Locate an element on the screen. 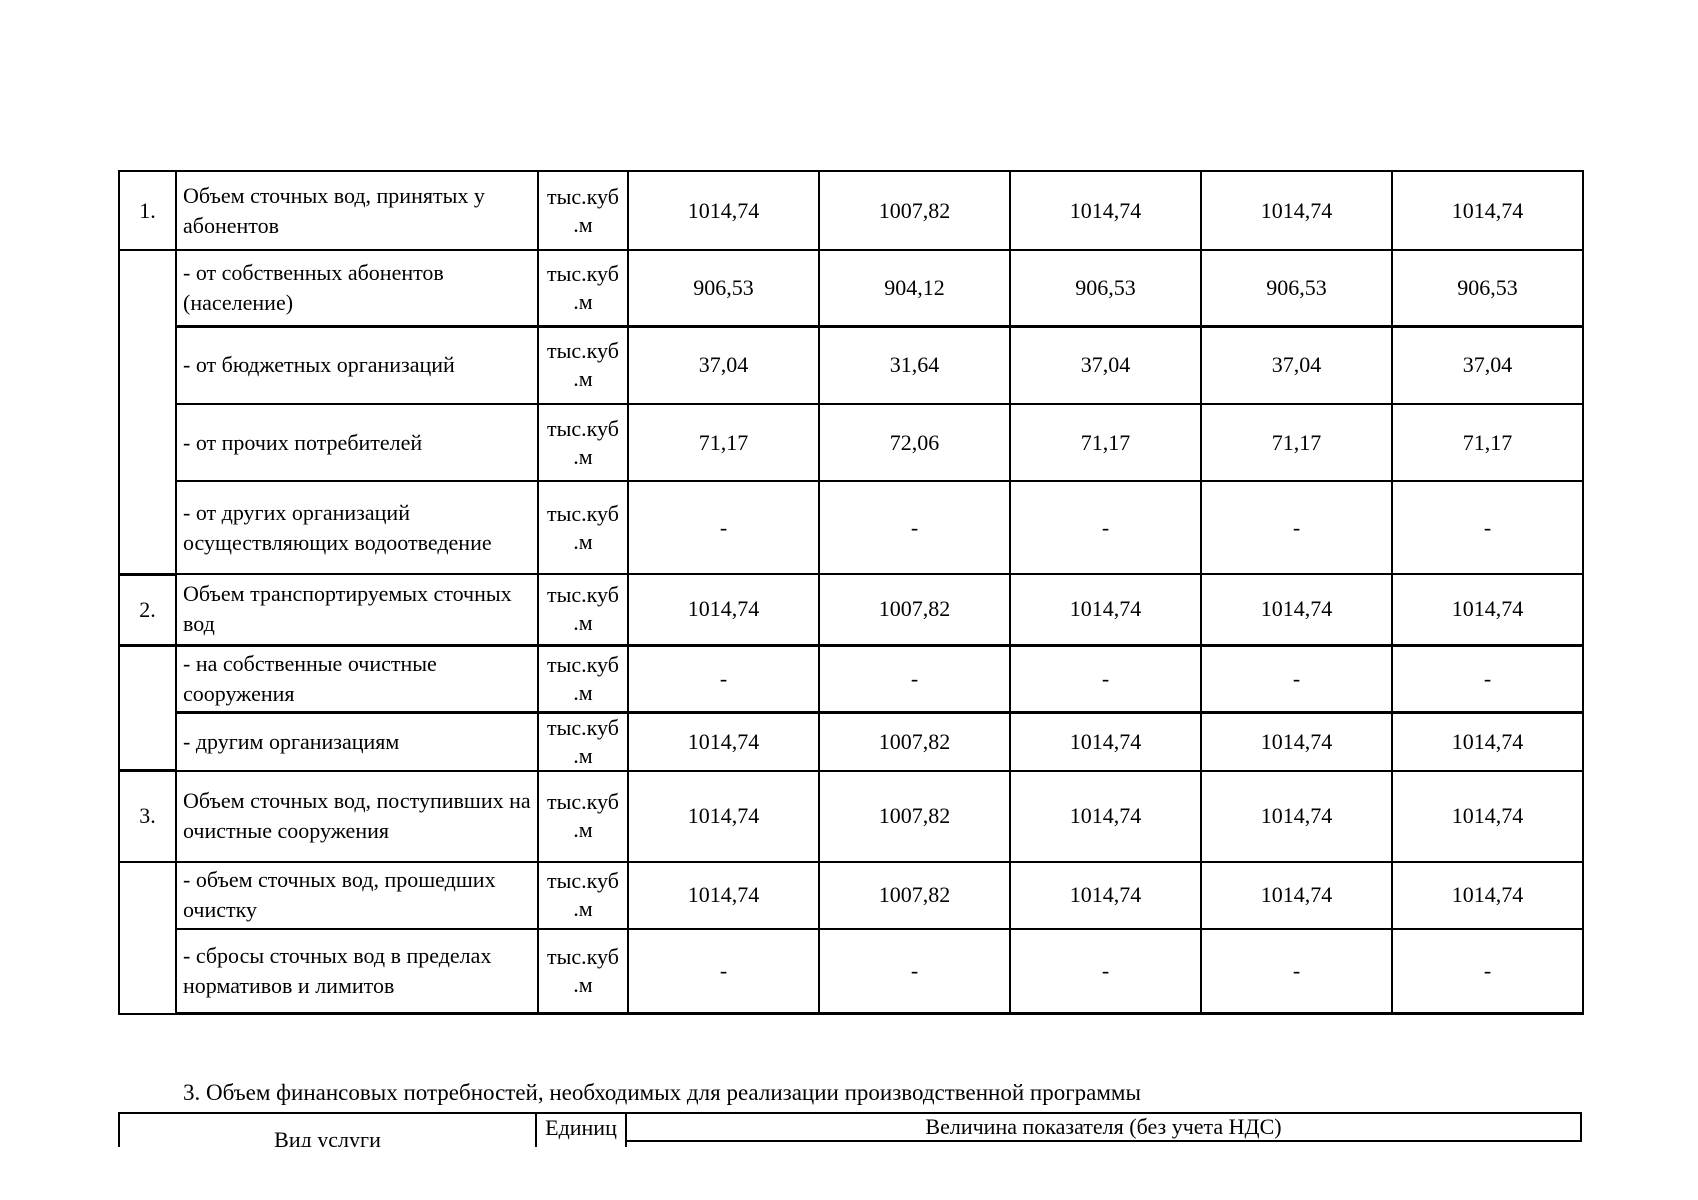 The height and width of the screenshot is (1200, 1698). indicator-name-cell: - объем сточных вод, прошедших очистку is located at coordinates (357, 895).